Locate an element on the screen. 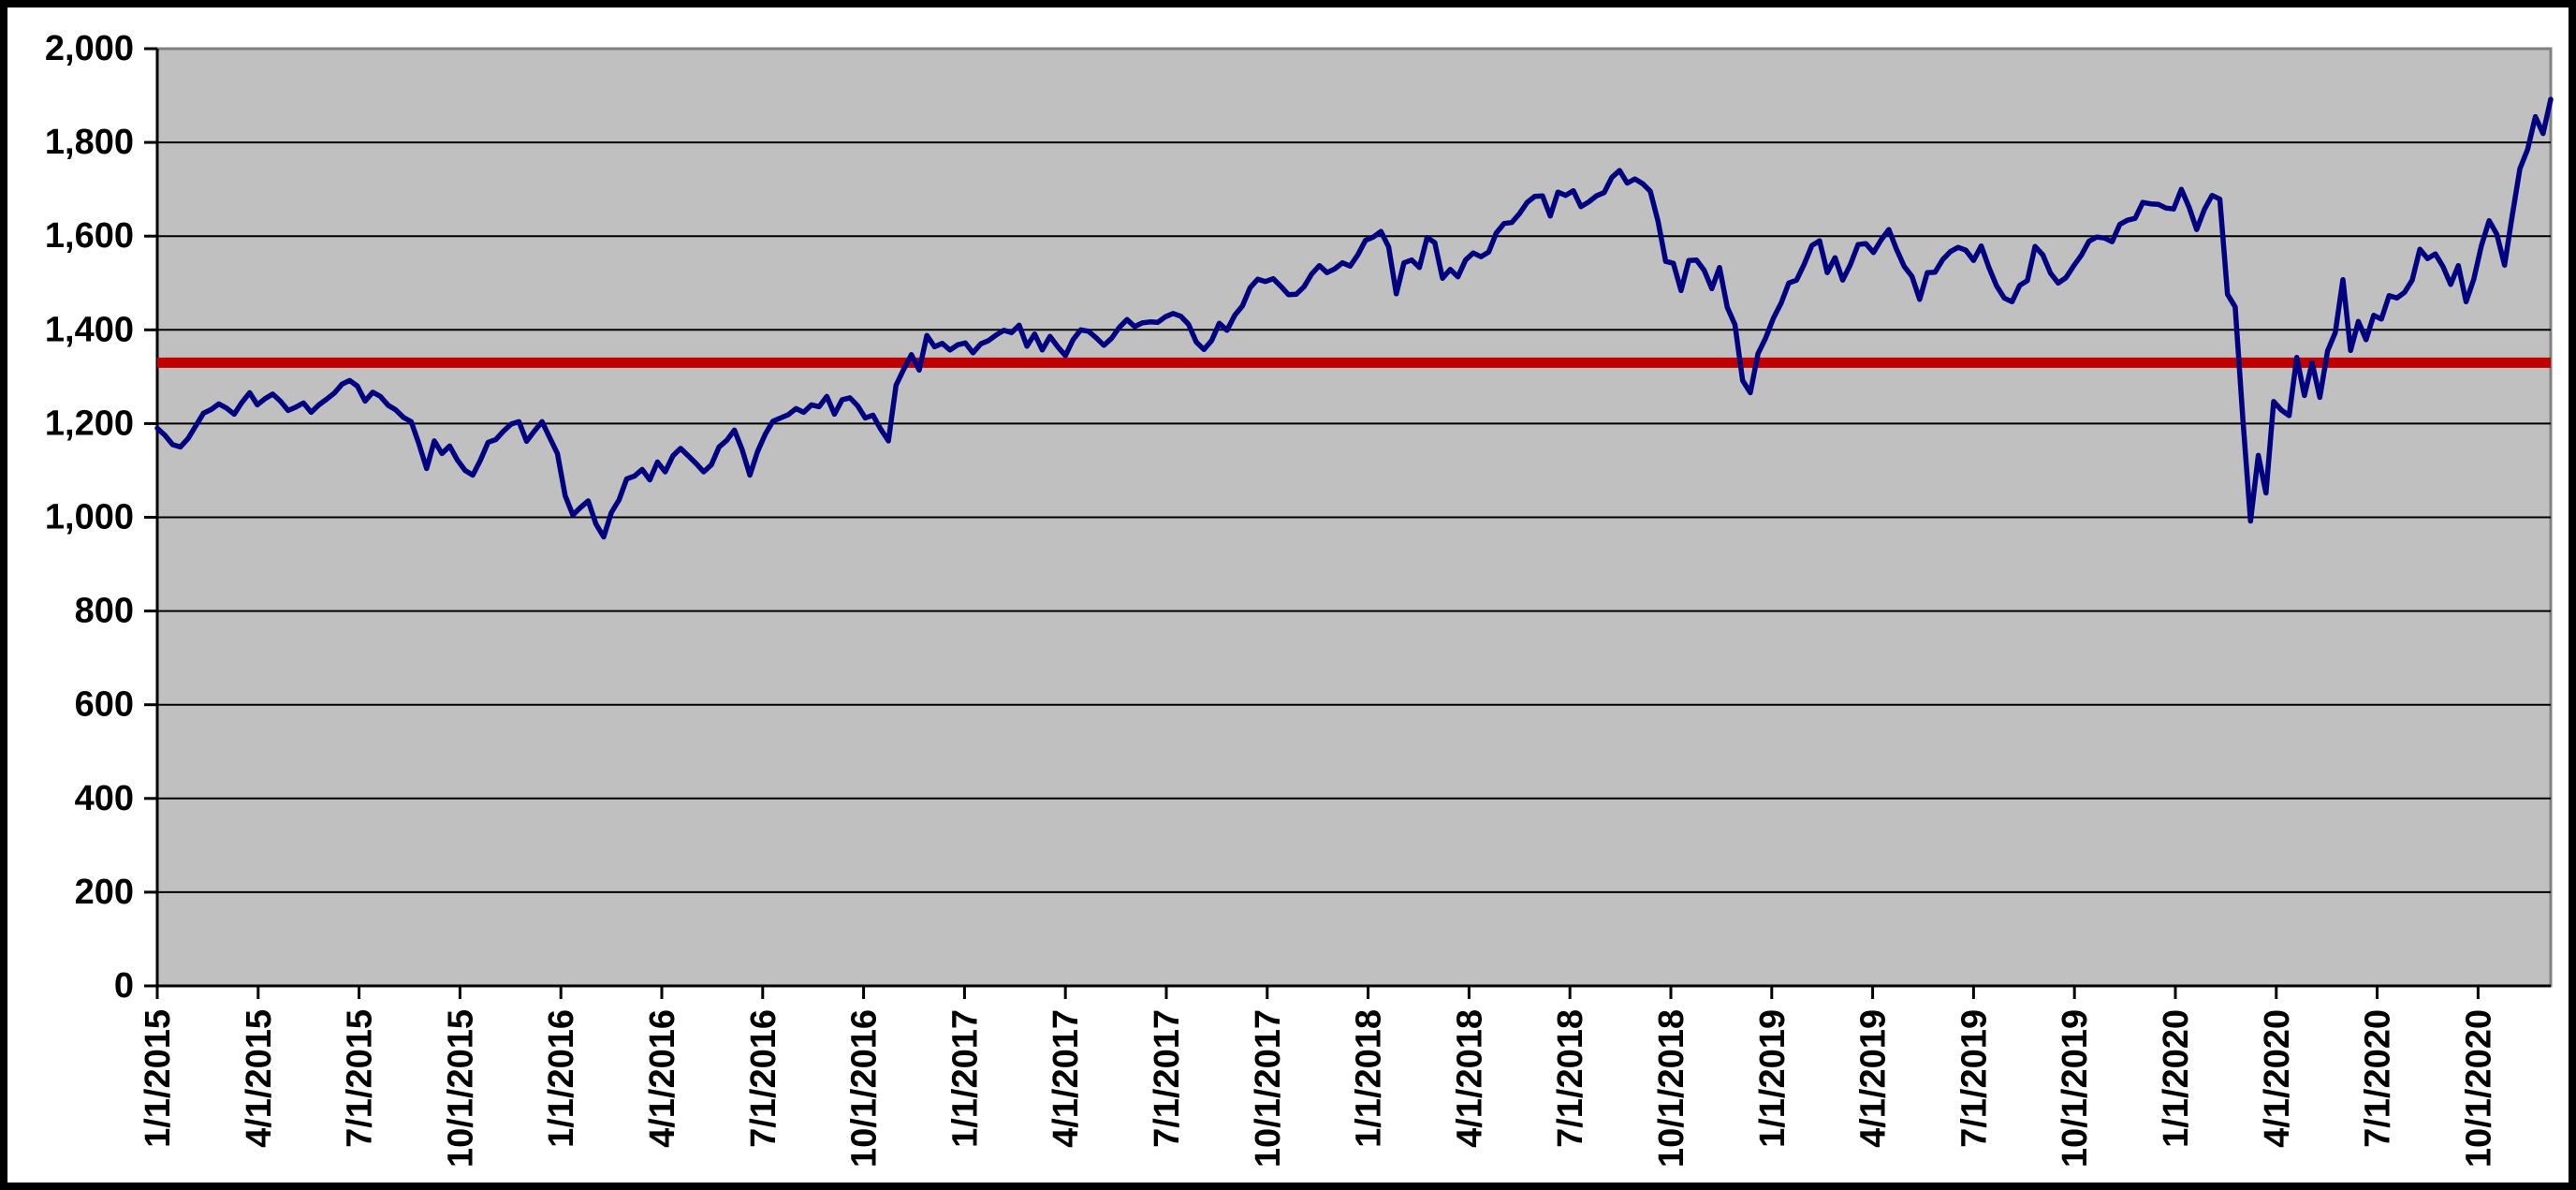  y-axis-tick-label: 0 is located at coordinates (124, 986).